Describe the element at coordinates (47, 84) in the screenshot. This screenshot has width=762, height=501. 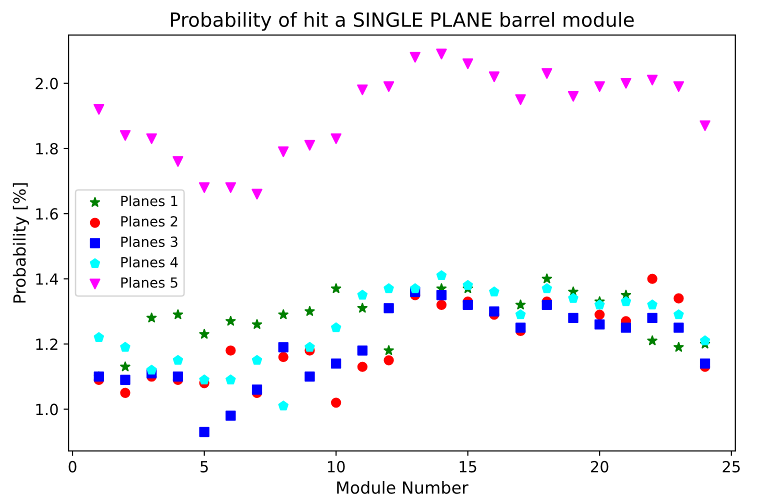
I see `y-tick-label: 2.0` at that location.